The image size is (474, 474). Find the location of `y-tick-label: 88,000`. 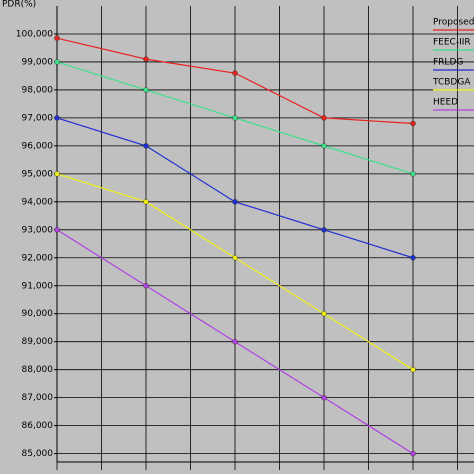

y-tick-label: 88,000 is located at coordinates (38, 370).